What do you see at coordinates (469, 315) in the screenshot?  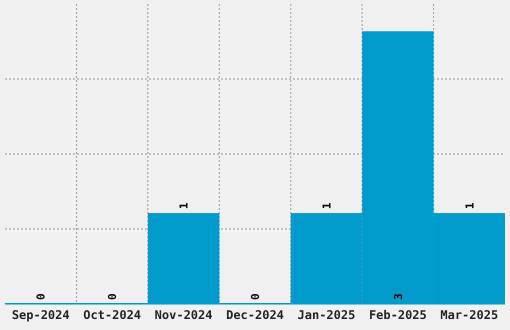 I see `x-tick-label: Mar-2025` at bounding box center [469, 315].